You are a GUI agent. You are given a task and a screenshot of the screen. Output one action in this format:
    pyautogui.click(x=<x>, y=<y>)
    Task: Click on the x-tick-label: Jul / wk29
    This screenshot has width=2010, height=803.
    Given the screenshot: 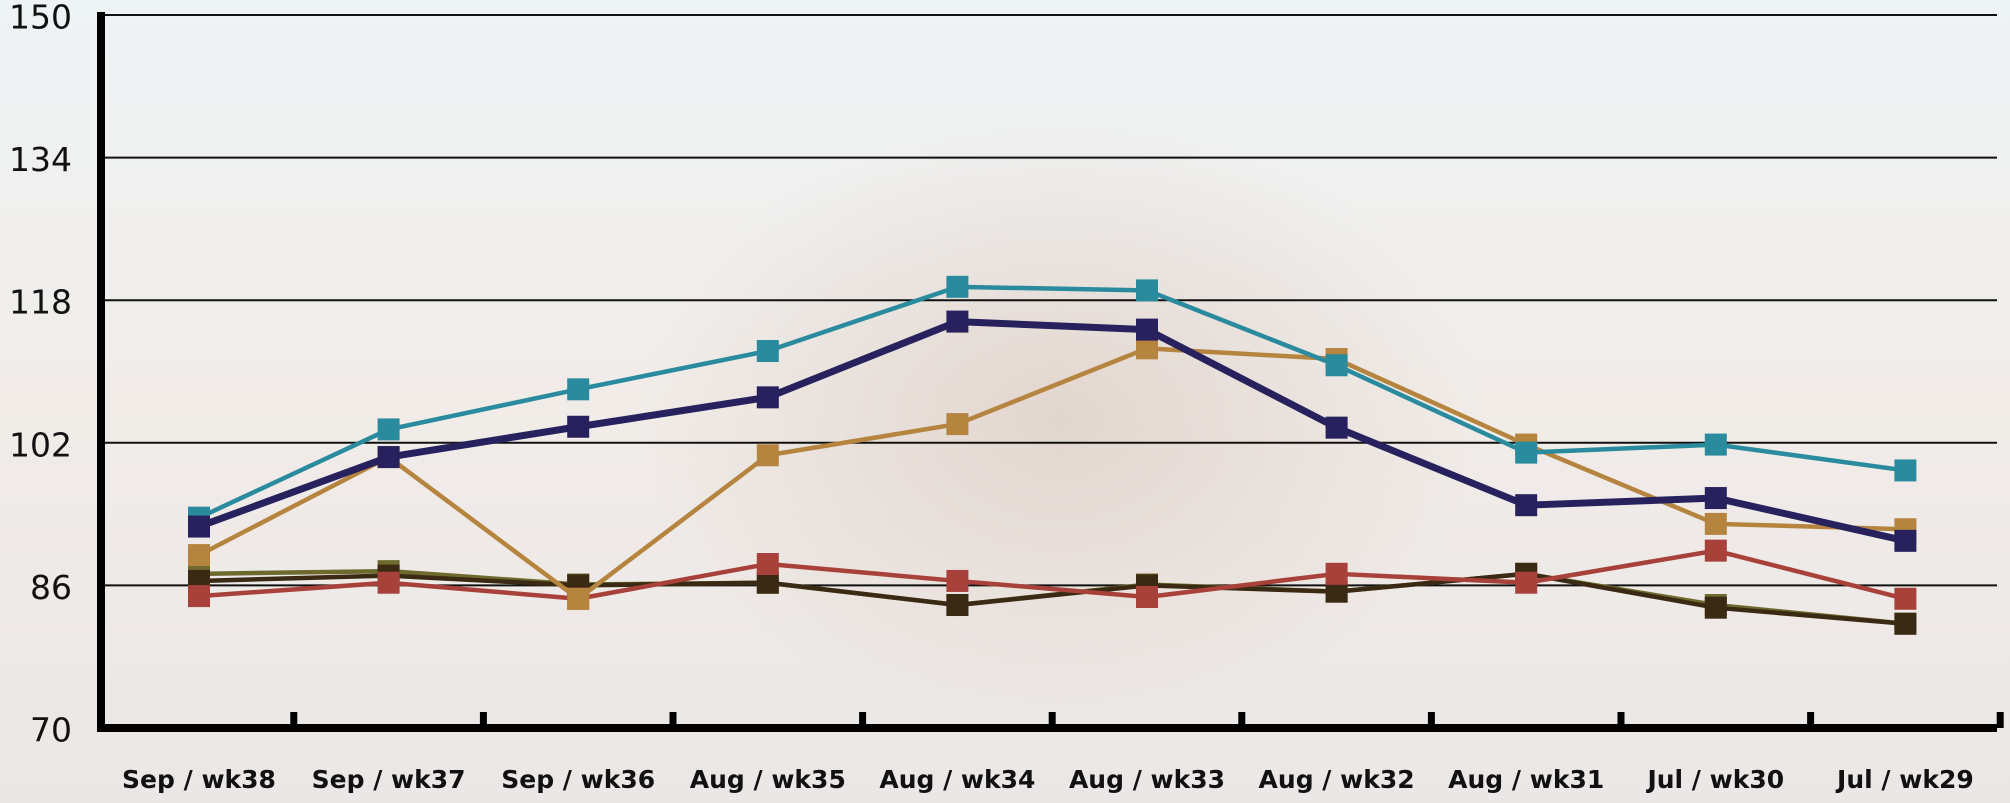 What is the action you would take?
    pyautogui.click(x=1904, y=779)
    